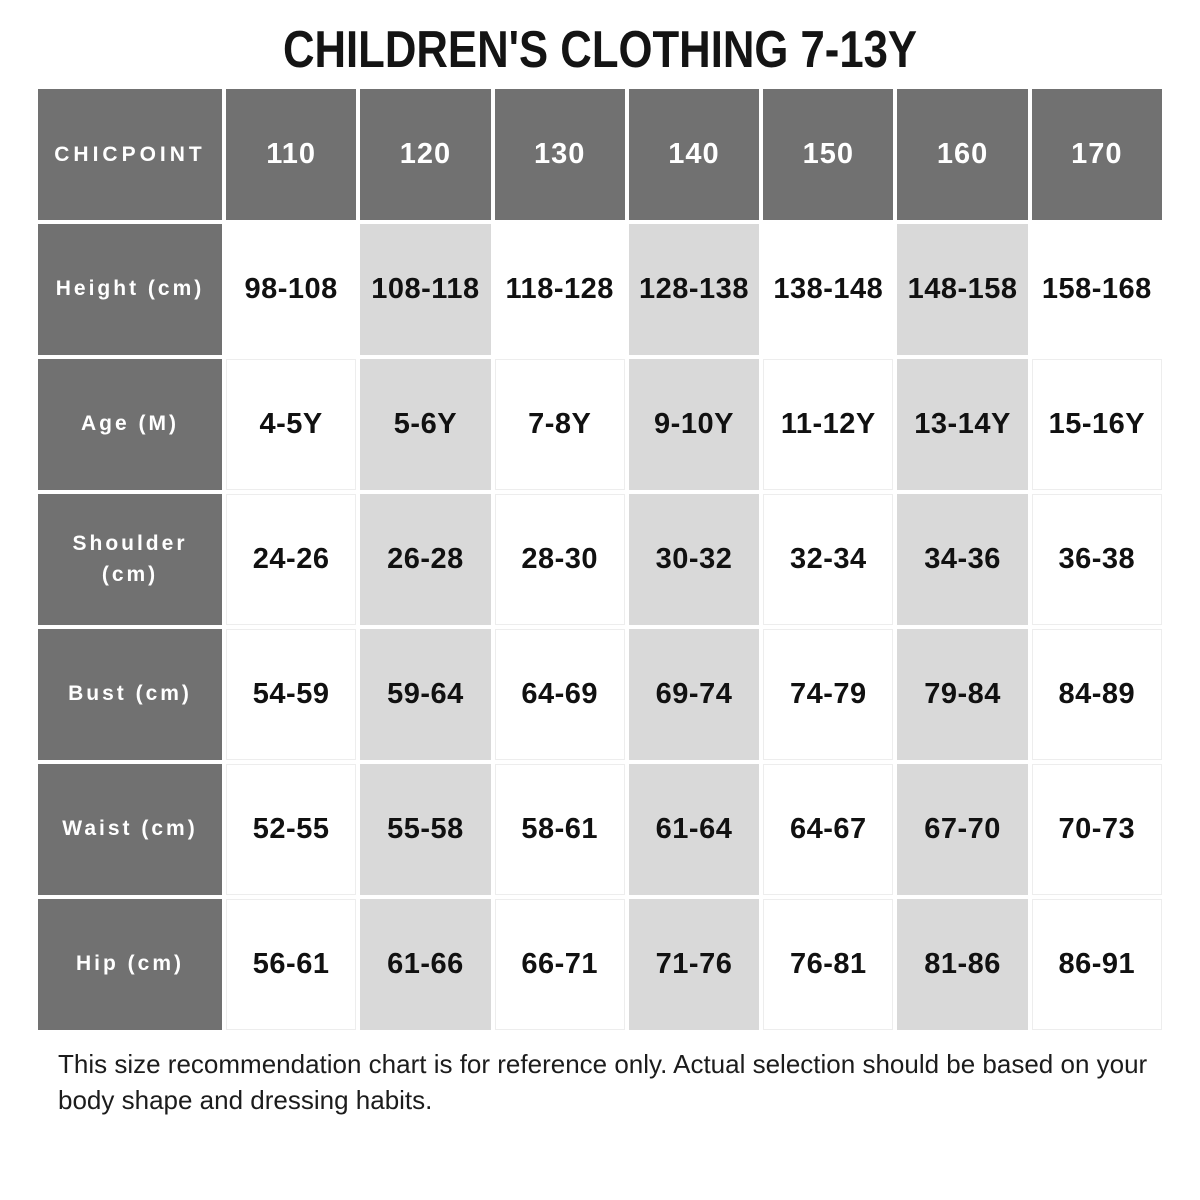 The image size is (1200, 1200). I want to click on row-label-cell: Age (M), so click(130, 424).